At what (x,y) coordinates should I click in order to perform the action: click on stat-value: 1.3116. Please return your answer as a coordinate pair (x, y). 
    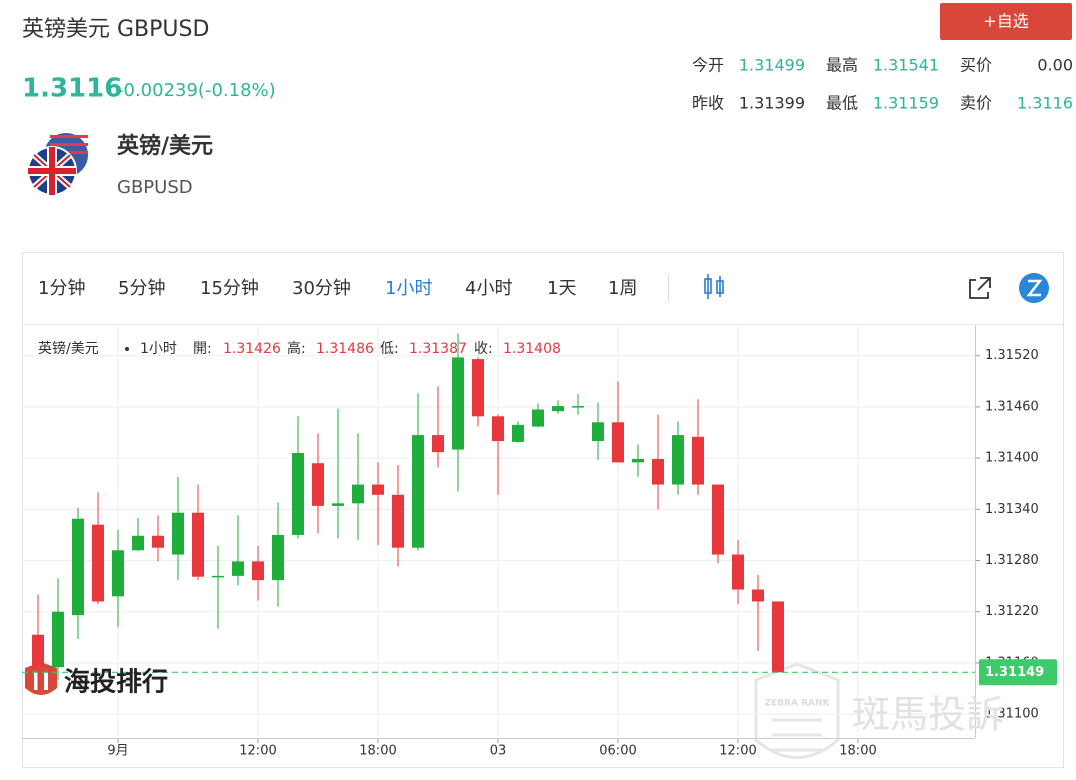
    Looking at the image, I should click on (1045, 103).